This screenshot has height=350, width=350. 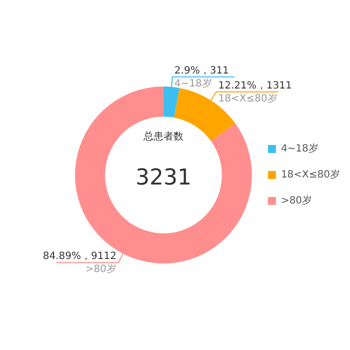 What do you see at coordinates (310, 174) in the screenshot?
I see `legend-label: 18<X≤80岁` at bounding box center [310, 174].